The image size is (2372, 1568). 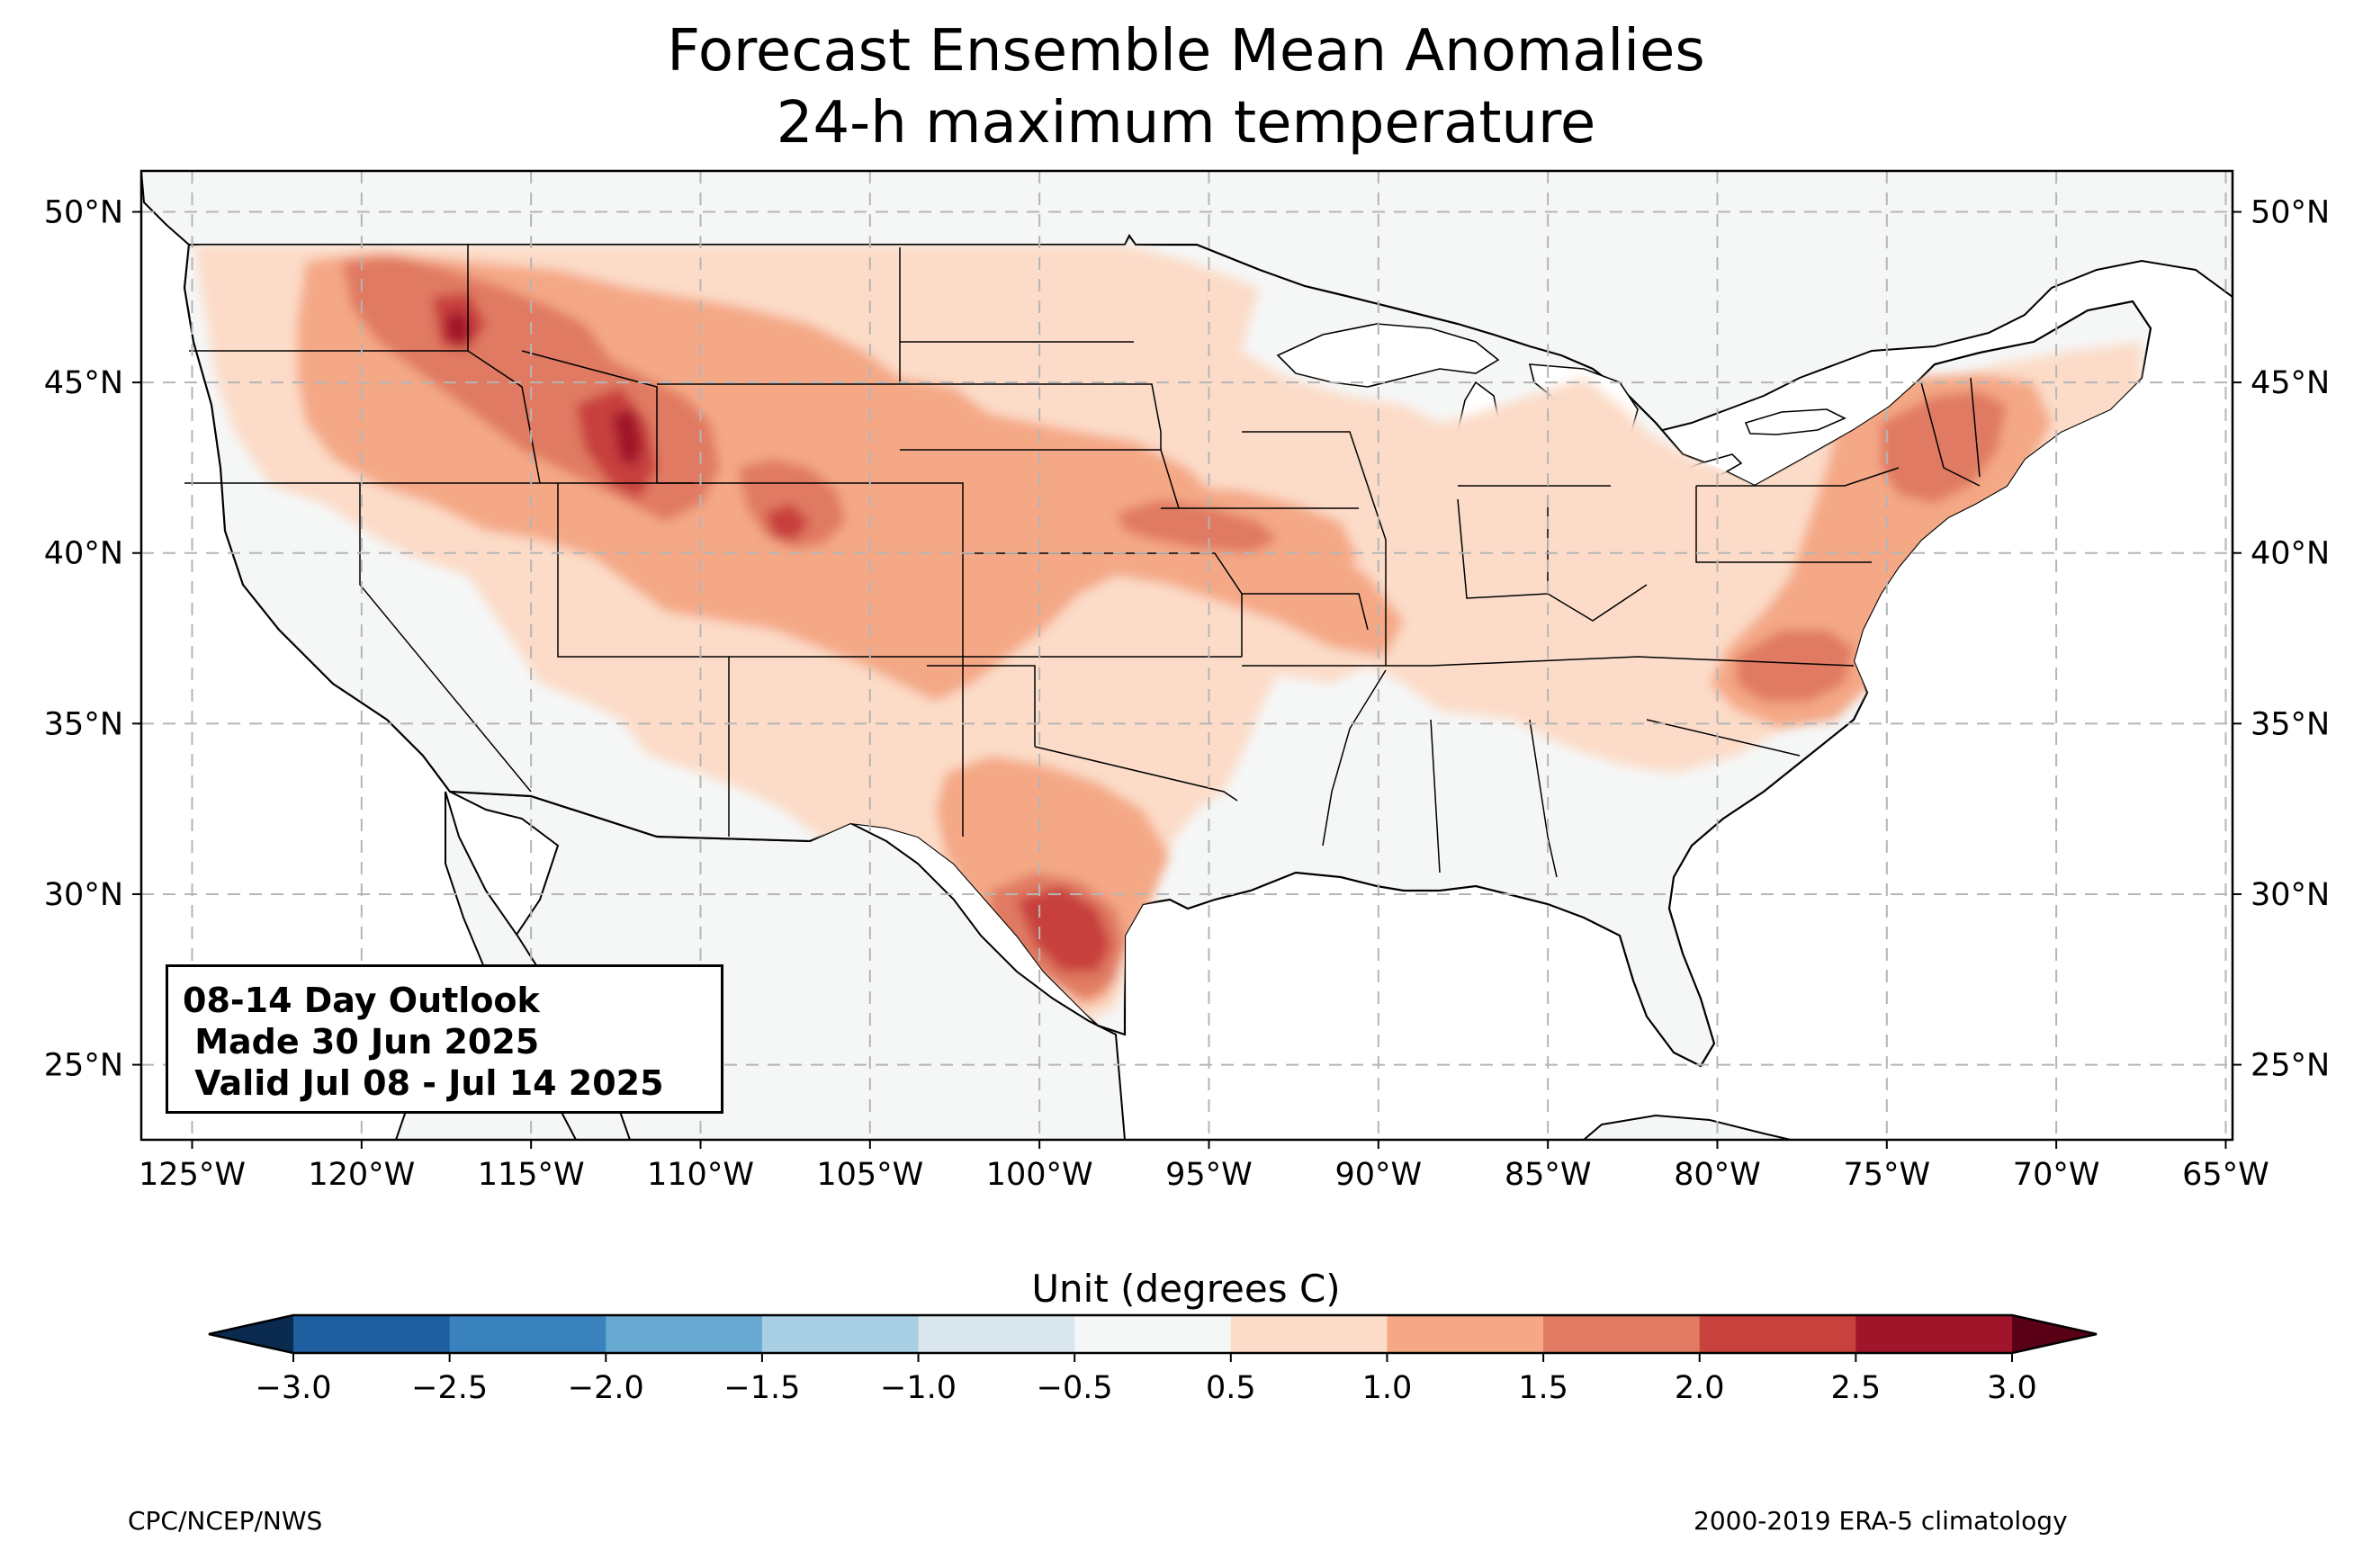 What do you see at coordinates (1075, 1388) in the screenshot?
I see `colorbar-tick-label: −0.5` at bounding box center [1075, 1388].